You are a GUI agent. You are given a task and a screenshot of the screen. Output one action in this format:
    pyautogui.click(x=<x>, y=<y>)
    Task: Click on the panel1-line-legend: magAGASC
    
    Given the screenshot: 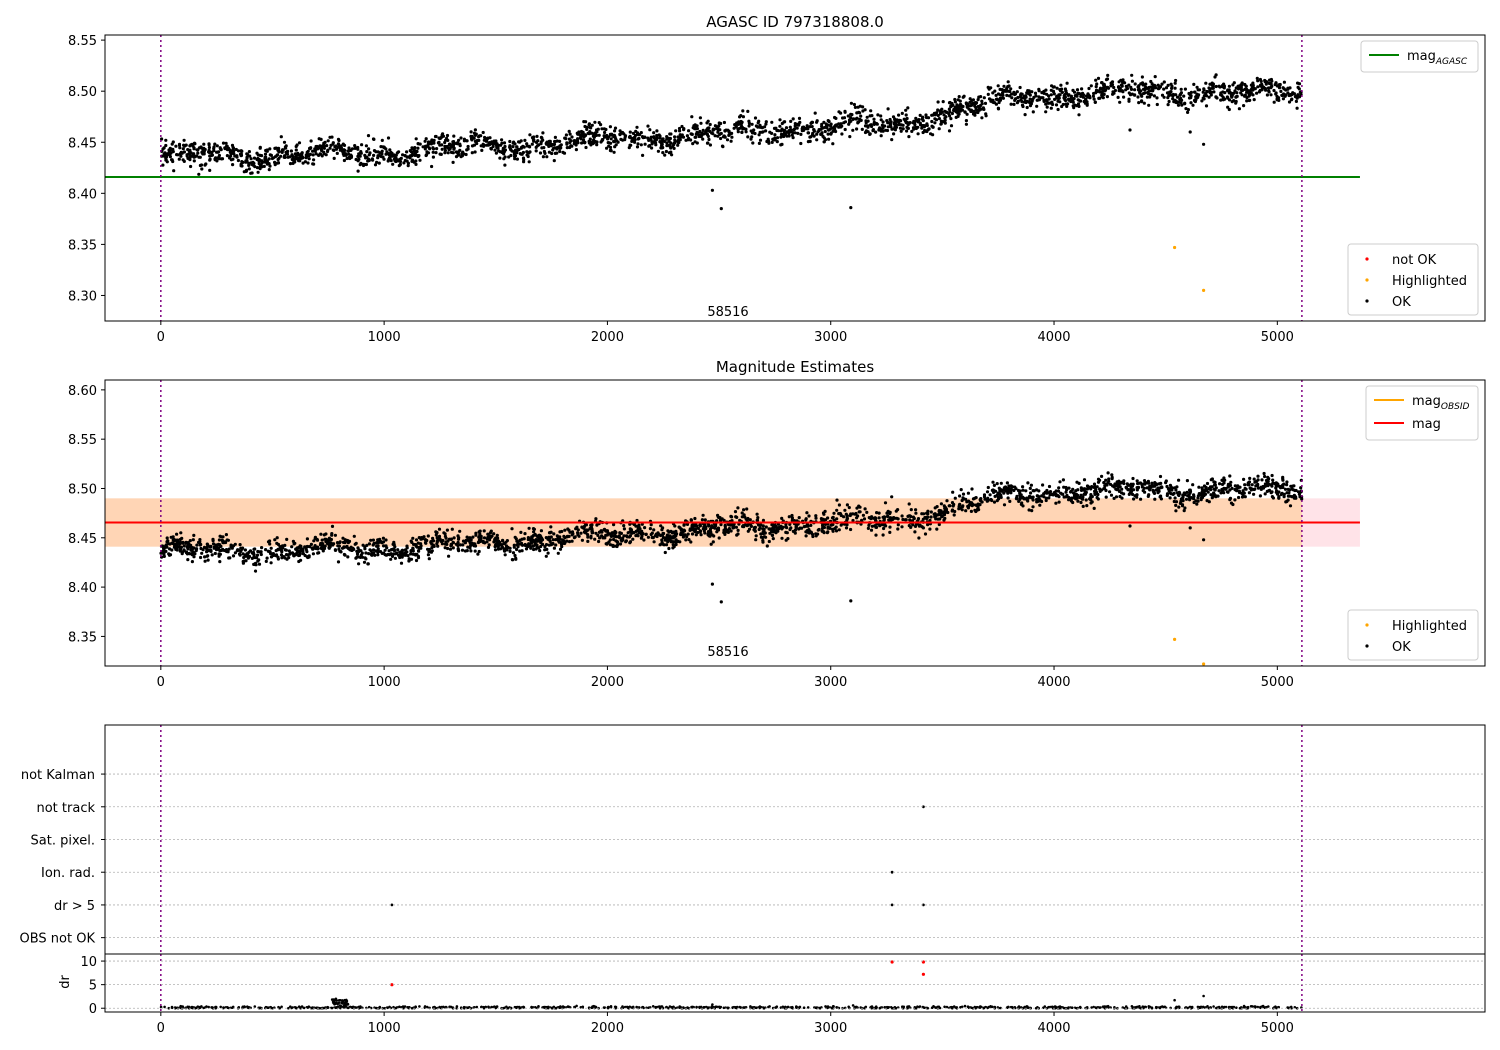 What is the action you would take?
    pyautogui.click(x=1419, y=56)
    